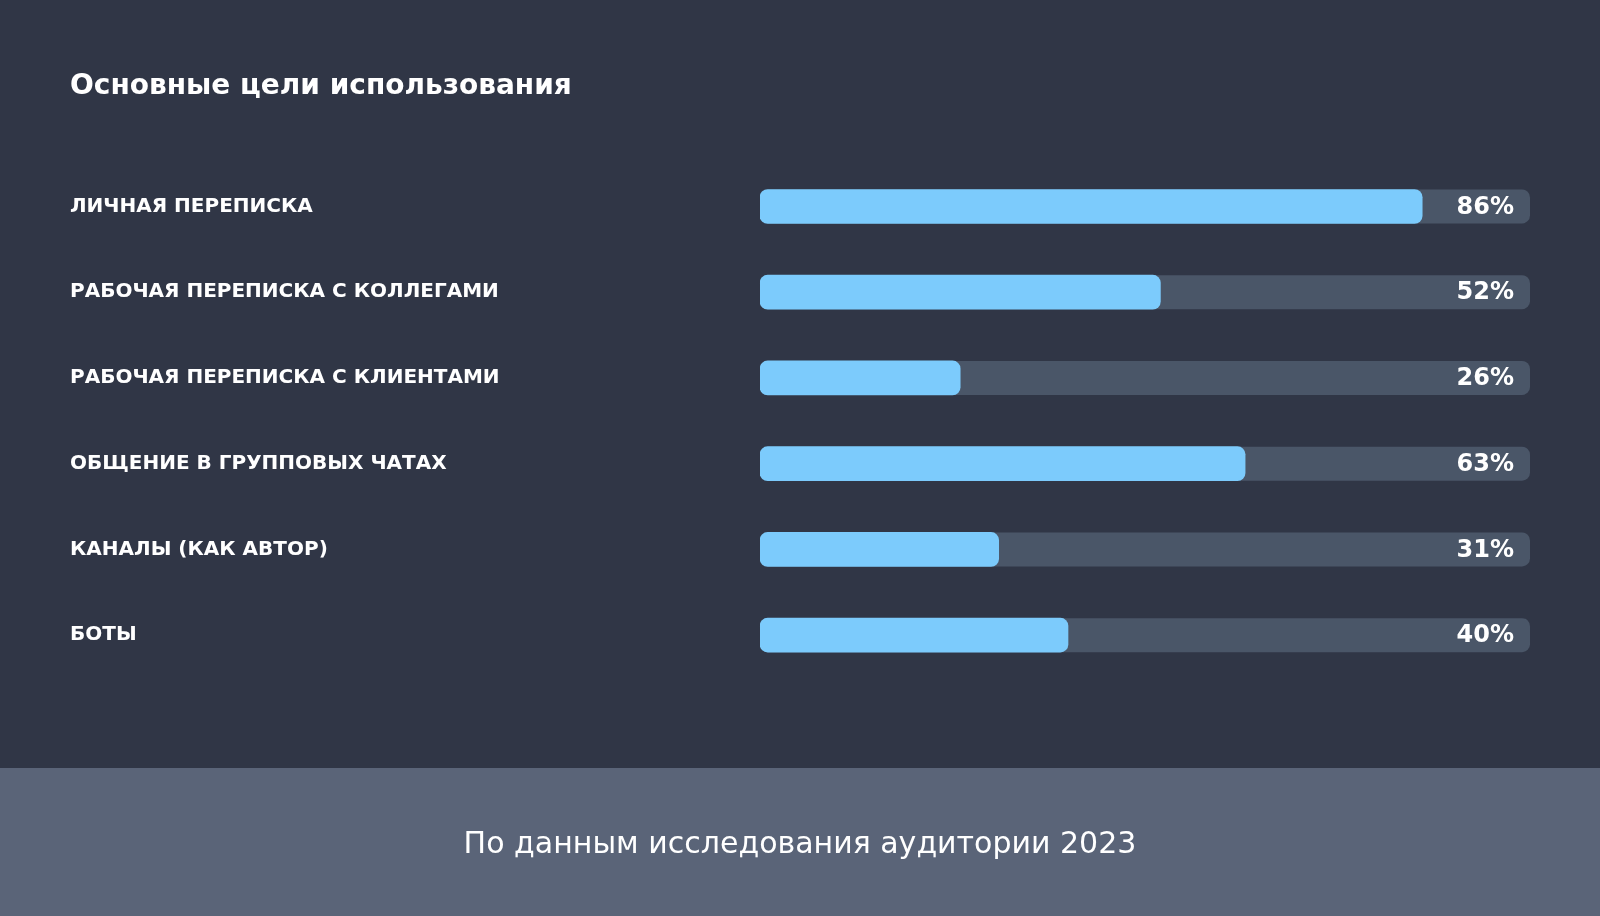 The height and width of the screenshot is (916, 1600). What do you see at coordinates (285, 376) in the screenshot?
I see `y-tick-label: РАБОЧАЯ ПЕРЕПИСКА С КЛИЕНТАМИ` at bounding box center [285, 376].